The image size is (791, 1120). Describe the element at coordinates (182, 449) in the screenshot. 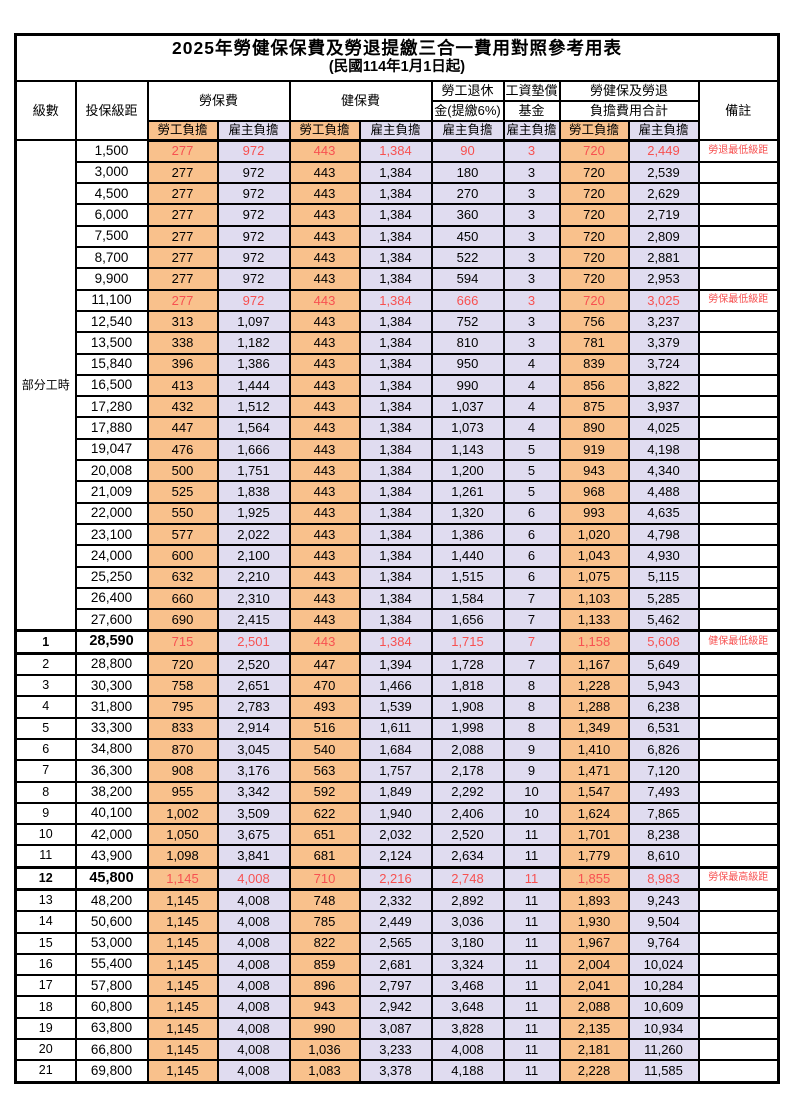

I see `labor-employee-cell: 476` at that location.